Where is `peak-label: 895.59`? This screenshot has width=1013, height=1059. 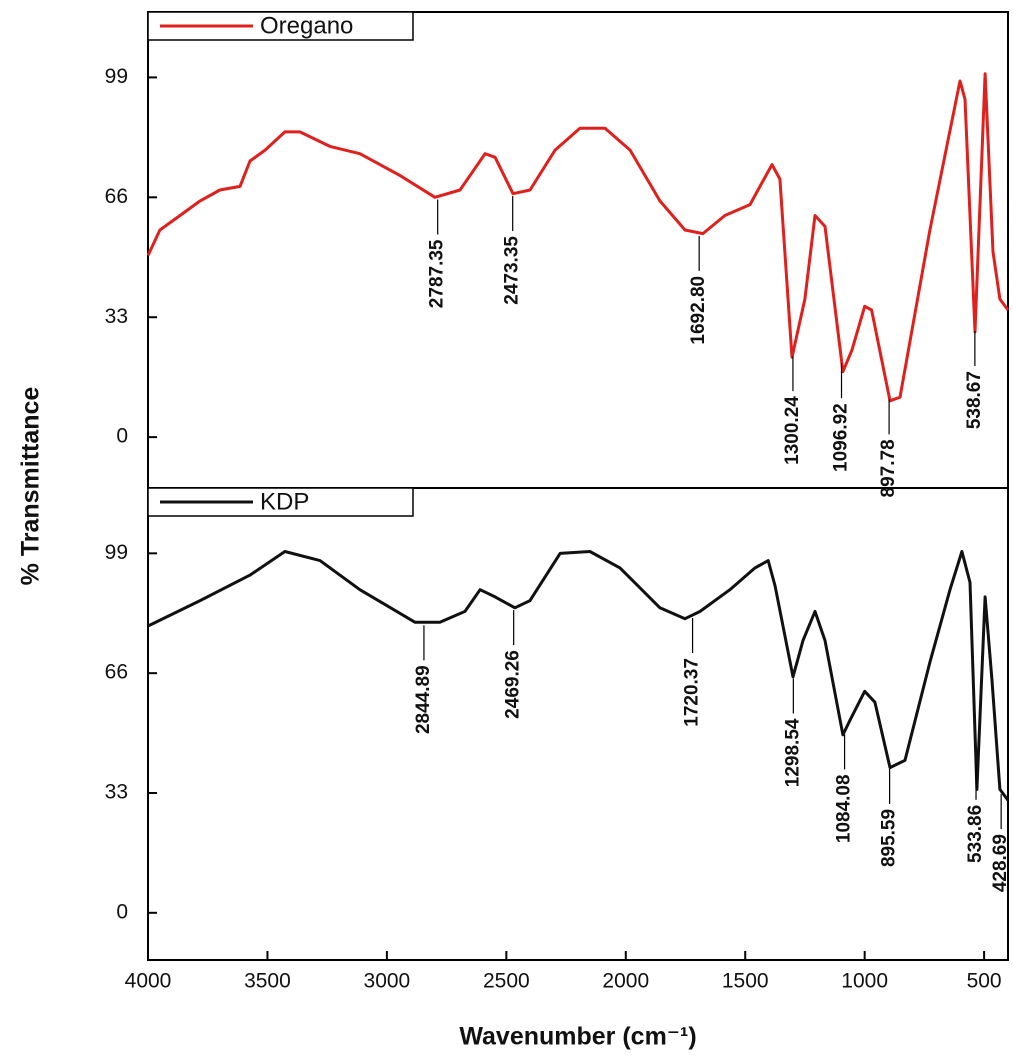
peak-label: 895.59 is located at coordinates (889, 838).